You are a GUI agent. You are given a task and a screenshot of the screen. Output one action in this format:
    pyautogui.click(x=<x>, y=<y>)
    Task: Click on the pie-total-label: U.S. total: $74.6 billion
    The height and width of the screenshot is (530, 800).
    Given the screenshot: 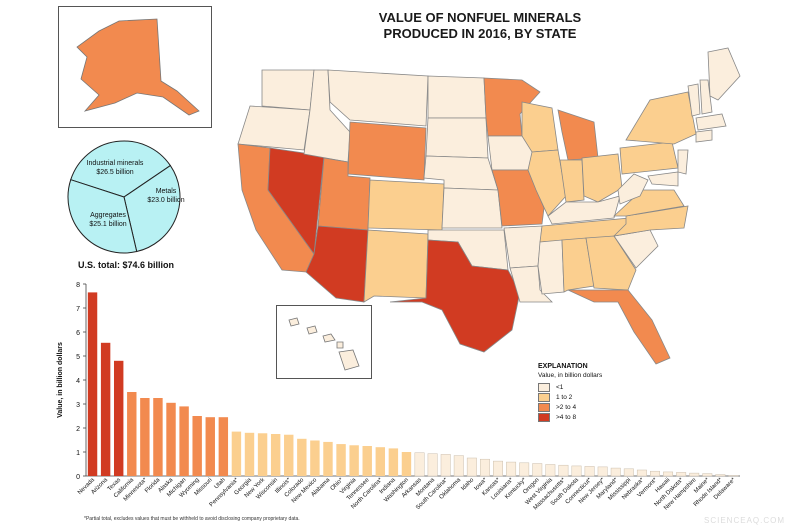 What is the action you would take?
    pyautogui.click(x=126, y=265)
    